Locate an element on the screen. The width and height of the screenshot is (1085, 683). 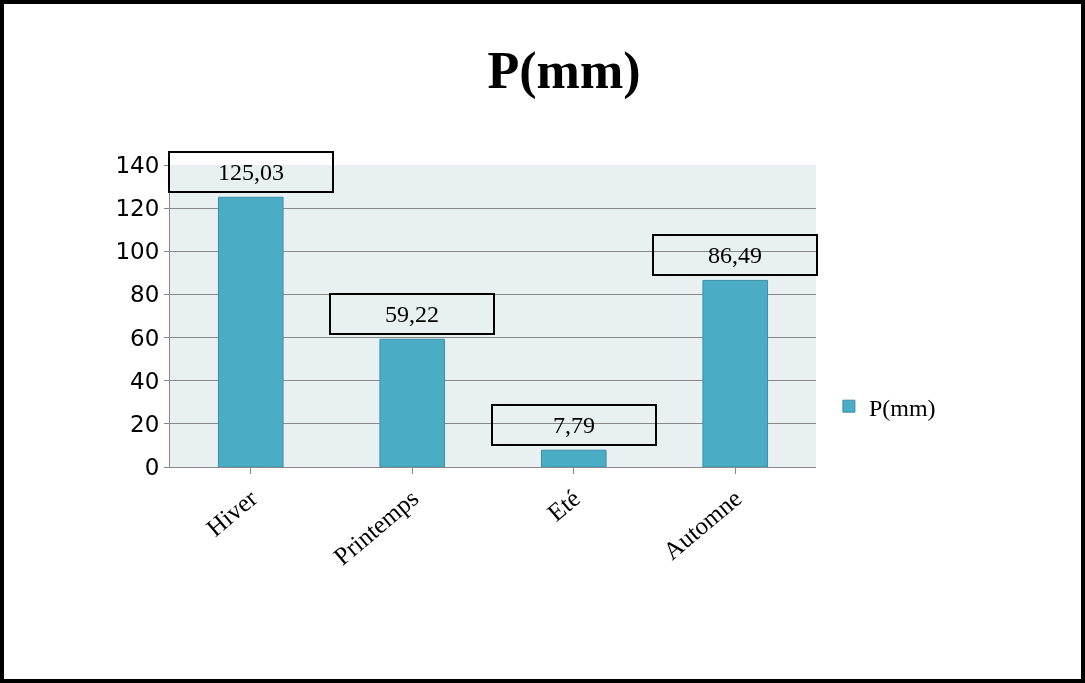
y-tick-label: 60 is located at coordinates (145, 337).